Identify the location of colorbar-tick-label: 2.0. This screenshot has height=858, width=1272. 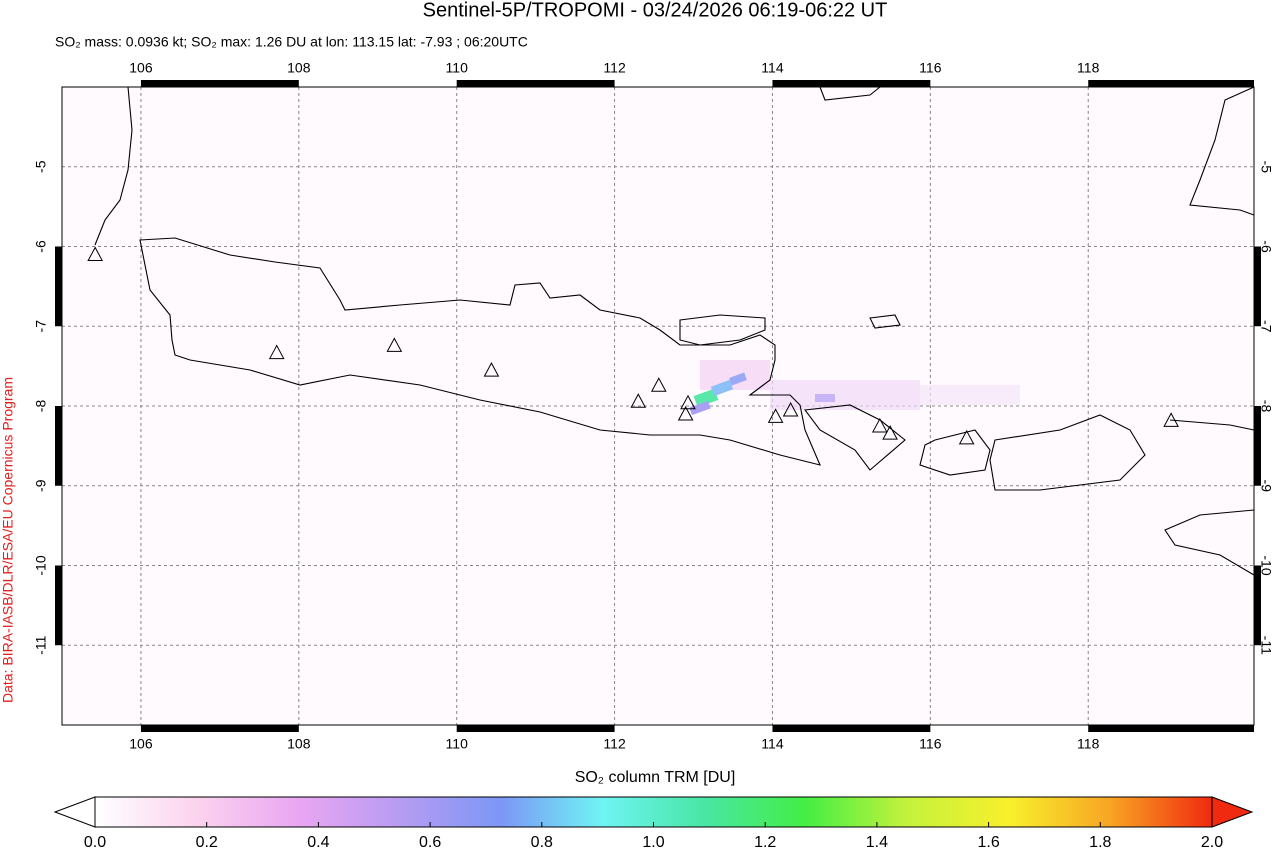
(1212, 842).